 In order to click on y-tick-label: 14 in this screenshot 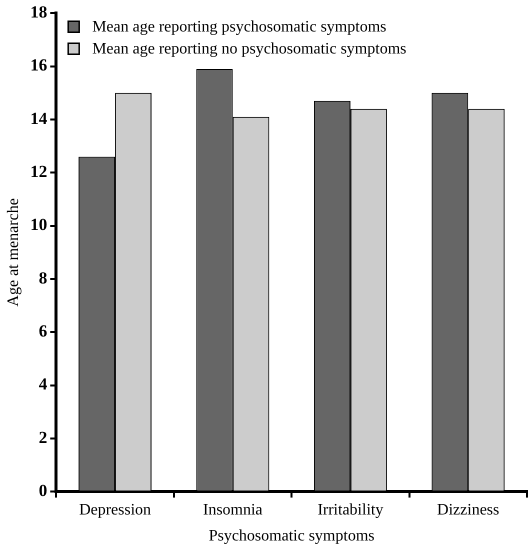, I will do `click(39, 118)`.